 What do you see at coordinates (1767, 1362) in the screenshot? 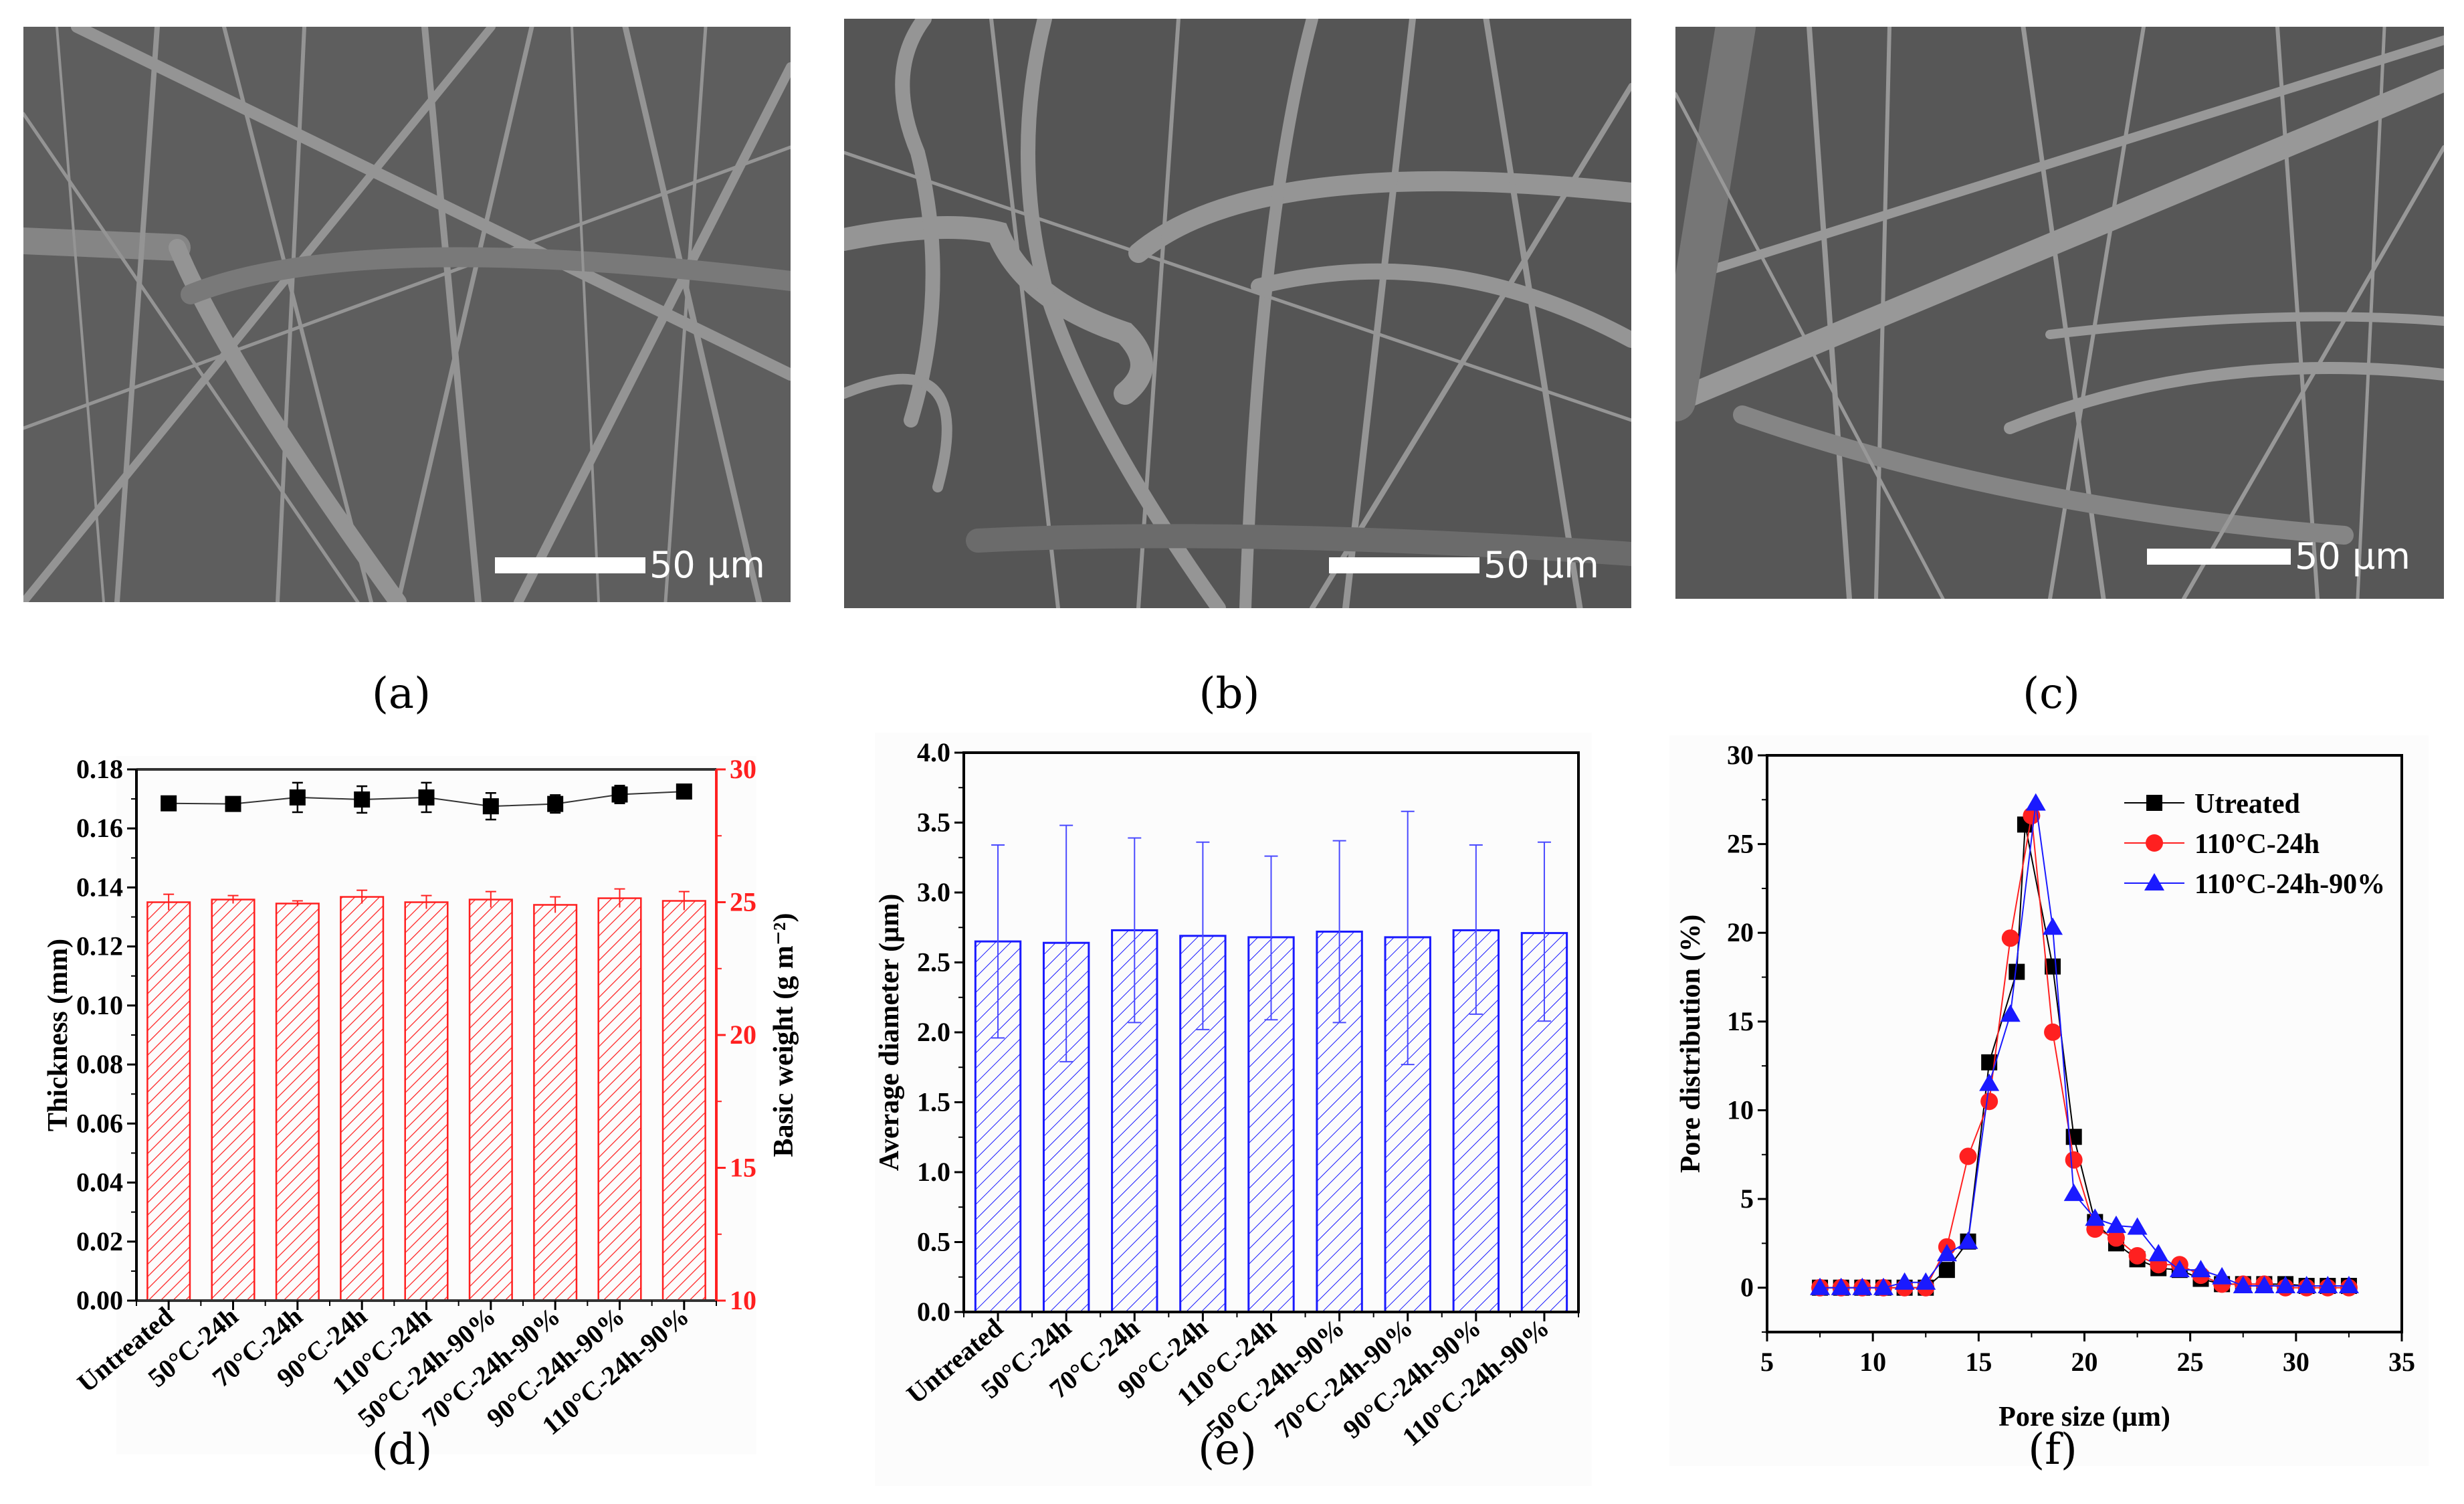
I see `x-tick-label: 5` at bounding box center [1767, 1362].